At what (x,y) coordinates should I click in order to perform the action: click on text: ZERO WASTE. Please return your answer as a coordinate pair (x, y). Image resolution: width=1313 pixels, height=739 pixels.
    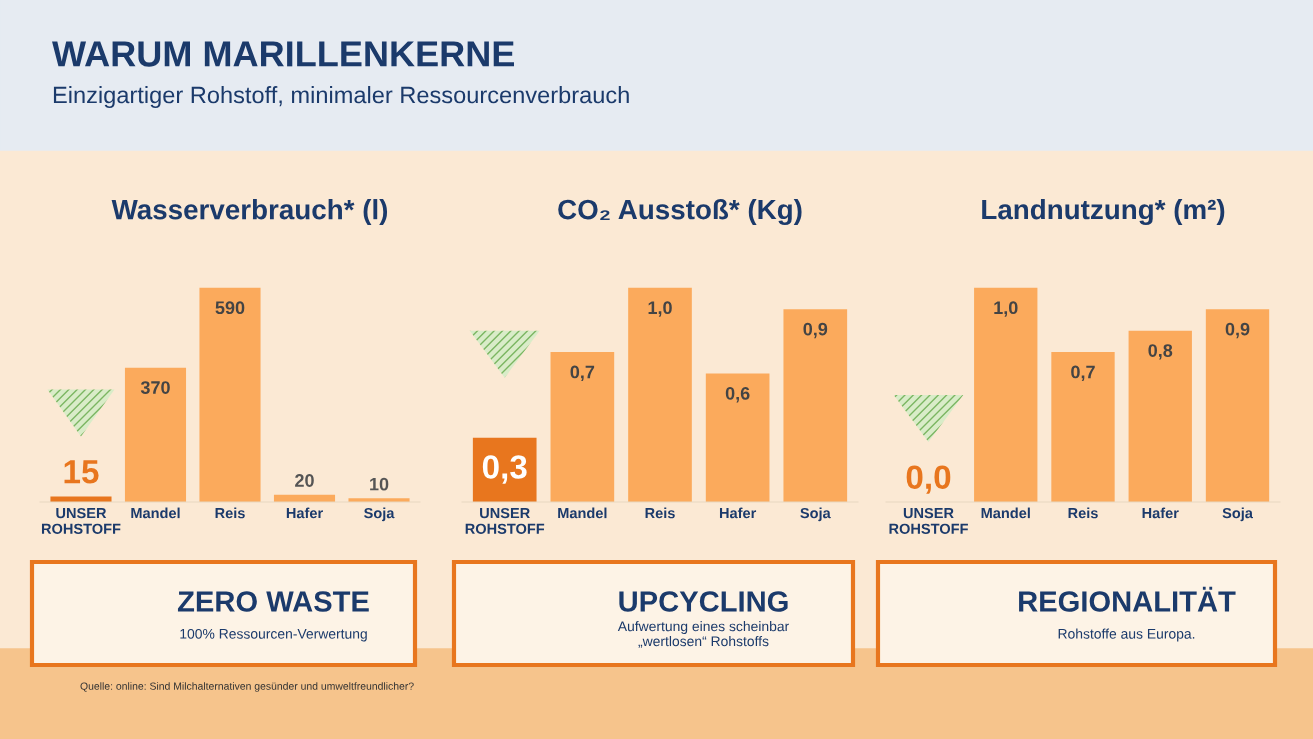
    Looking at the image, I should click on (273, 601).